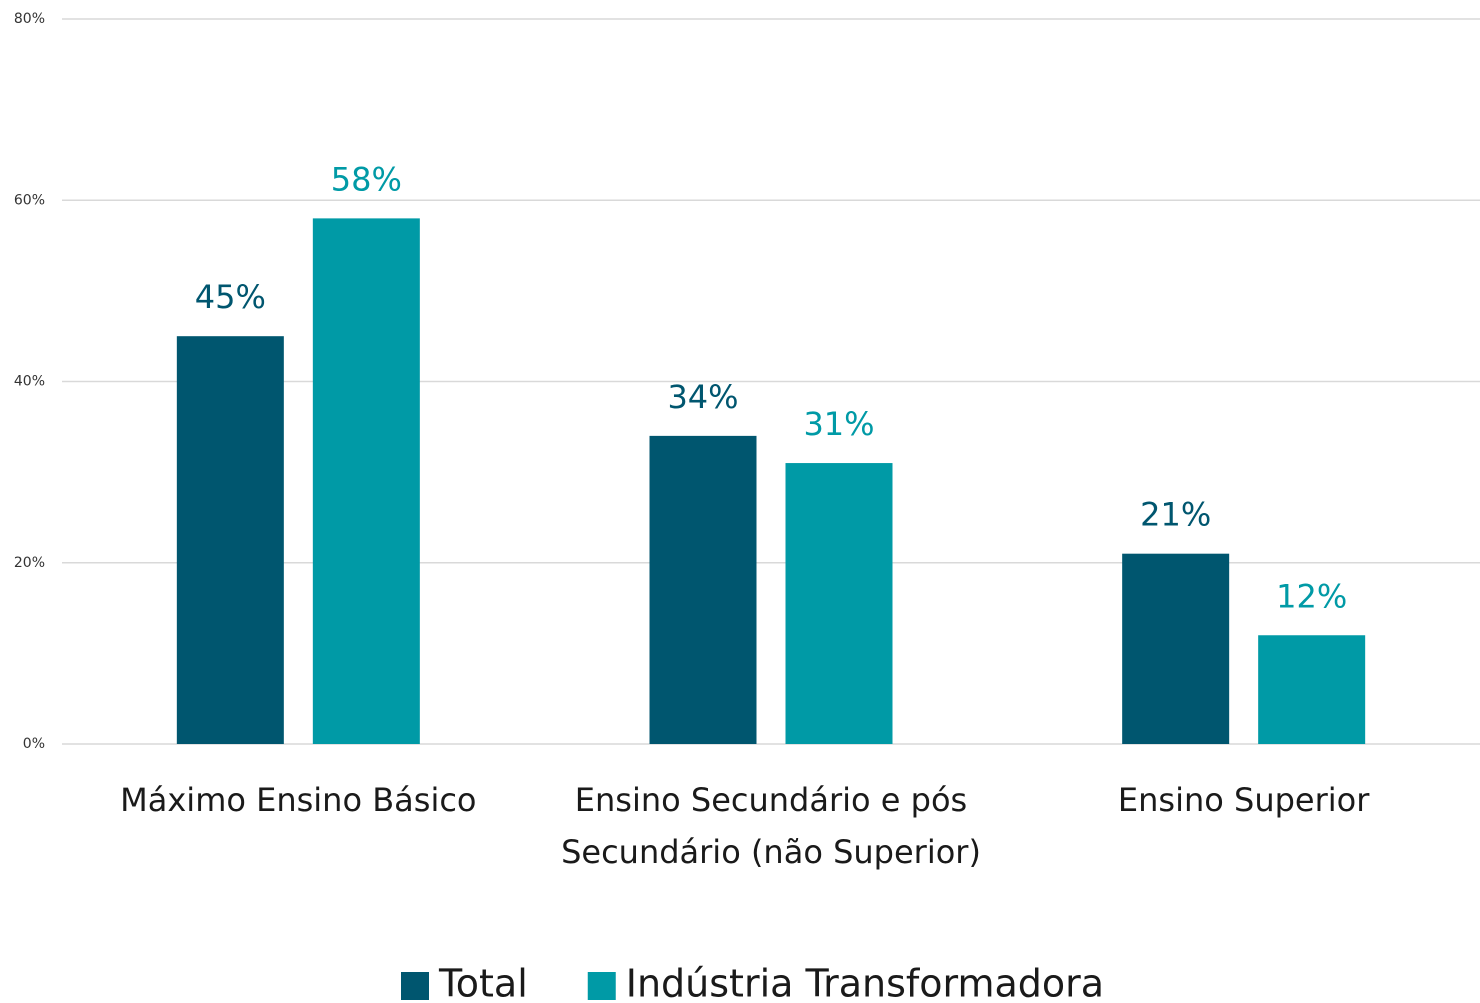  Describe the element at coordinates (34, 744) in the screenshot. I see `y-tick-label: 0%` at that location.